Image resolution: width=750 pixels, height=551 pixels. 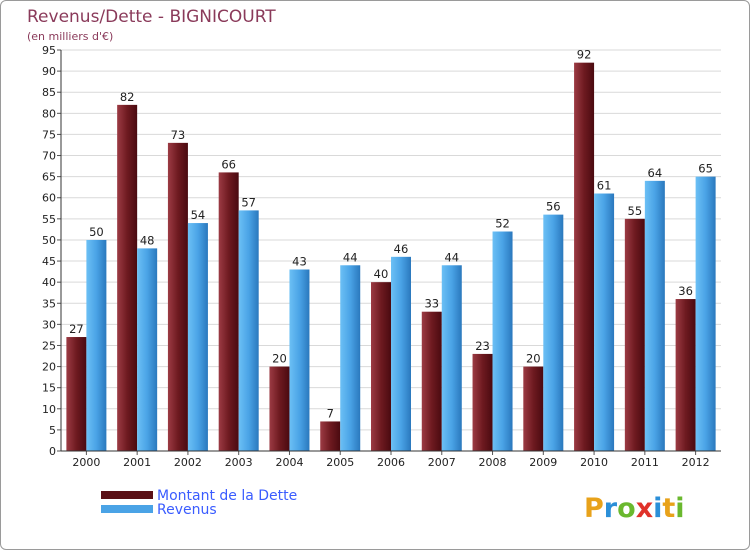 What do you see at coordinates (49, 71) in the screenshot?
I see `y-tick-label-90: 90` at bounding box center [49, 71].